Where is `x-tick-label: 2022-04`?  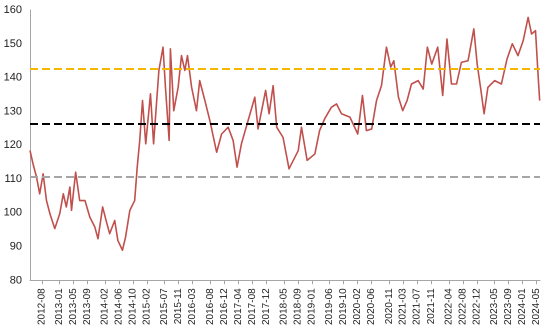
x-tick-label: 2022-04 is located at coordinates (448, 307).